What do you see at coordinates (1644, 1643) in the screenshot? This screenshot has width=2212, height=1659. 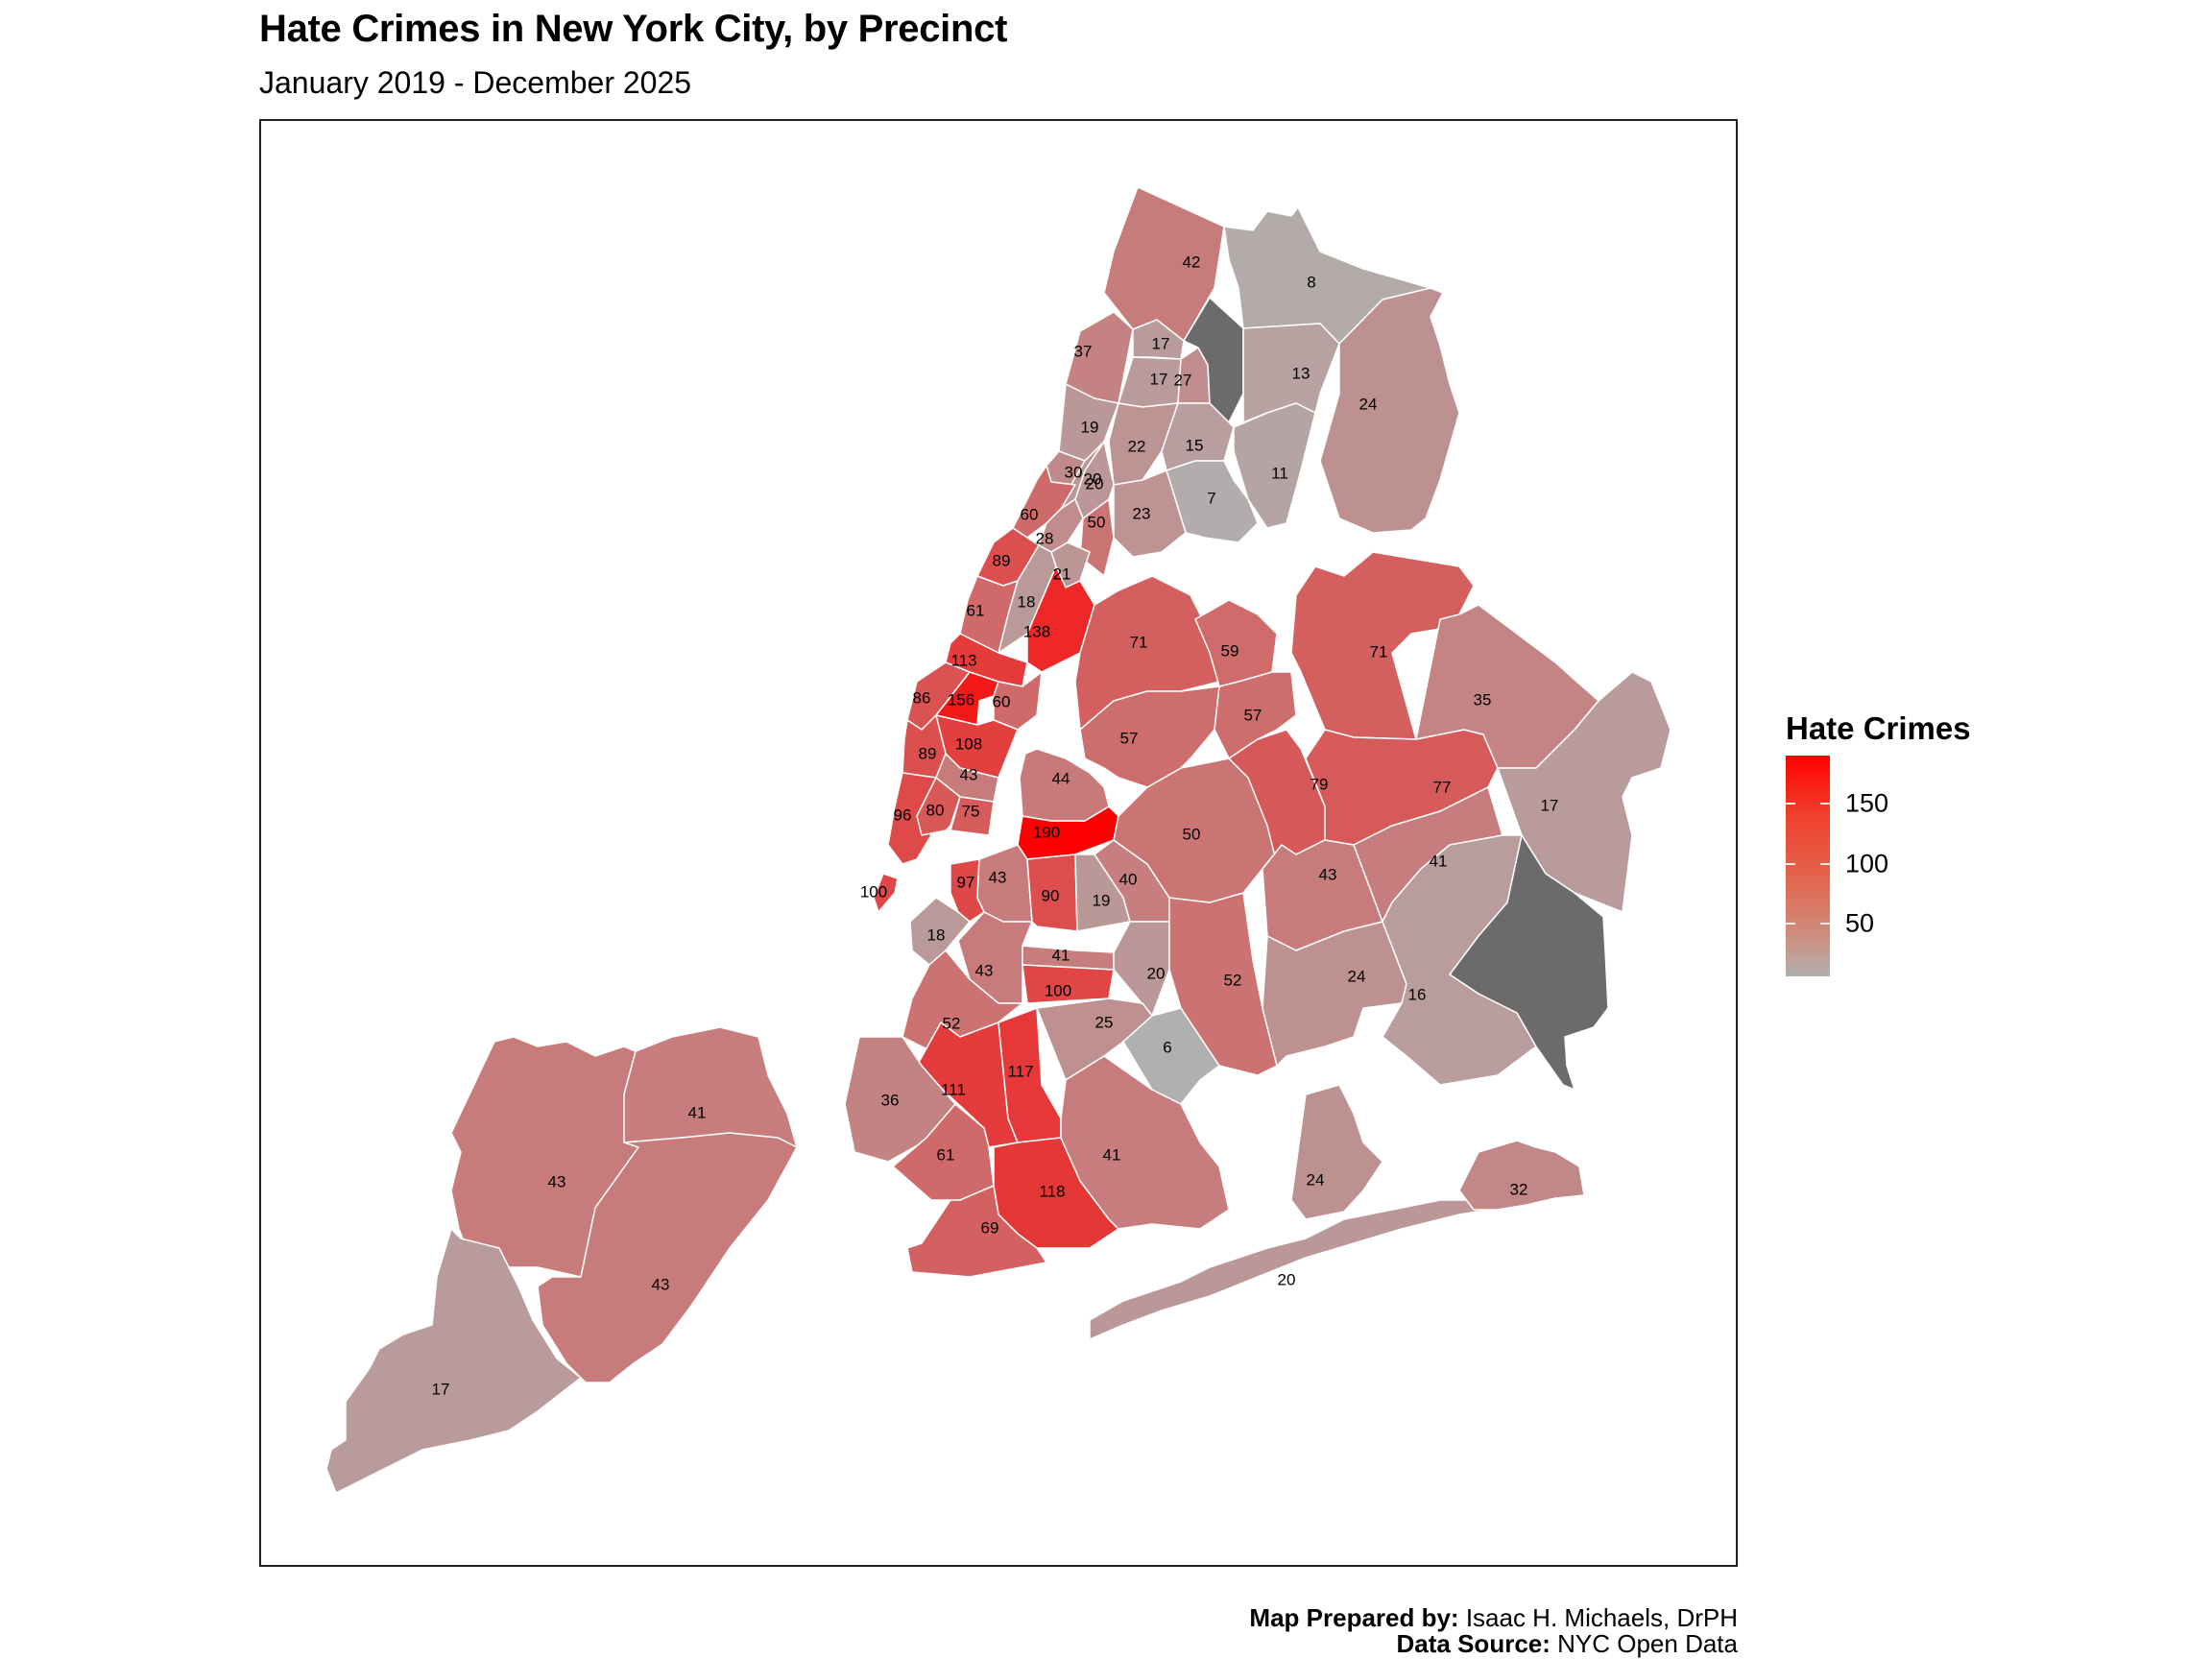 I see `caption-source-name: NYC Open Data` at bounding box center [1644, 1643].